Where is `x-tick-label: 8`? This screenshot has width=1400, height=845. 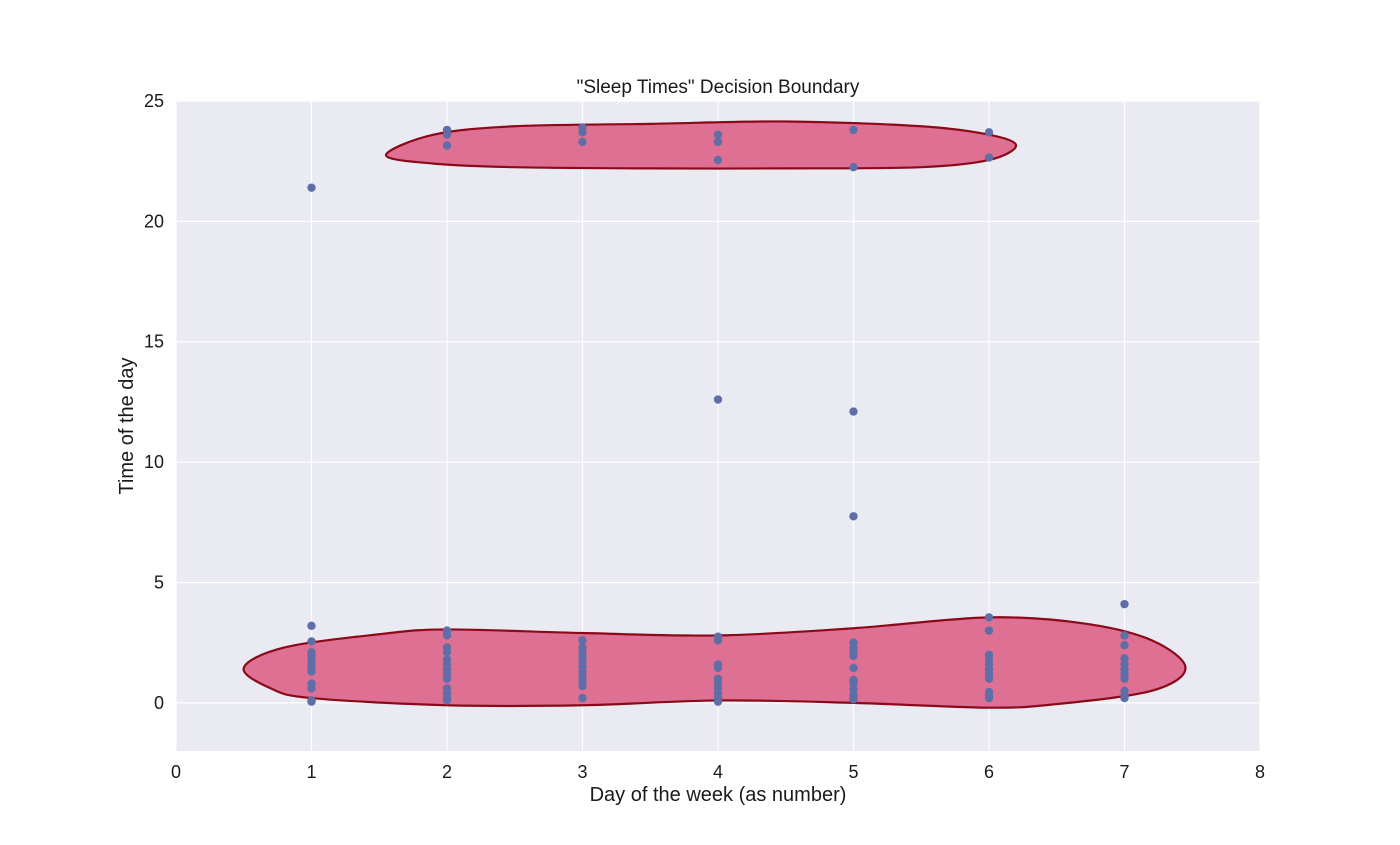 x-tick-label: 8 is located at coordinates (1260, 772).